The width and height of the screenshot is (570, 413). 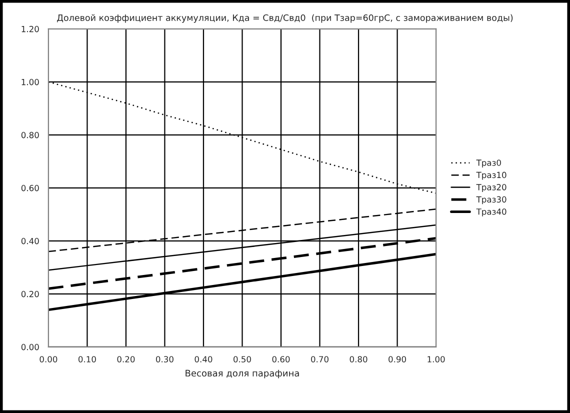 What do you see at coordinates (30, 347) in the screenshot?
I see `y-tick-label: 0.00` at bounding box center [30, 347].